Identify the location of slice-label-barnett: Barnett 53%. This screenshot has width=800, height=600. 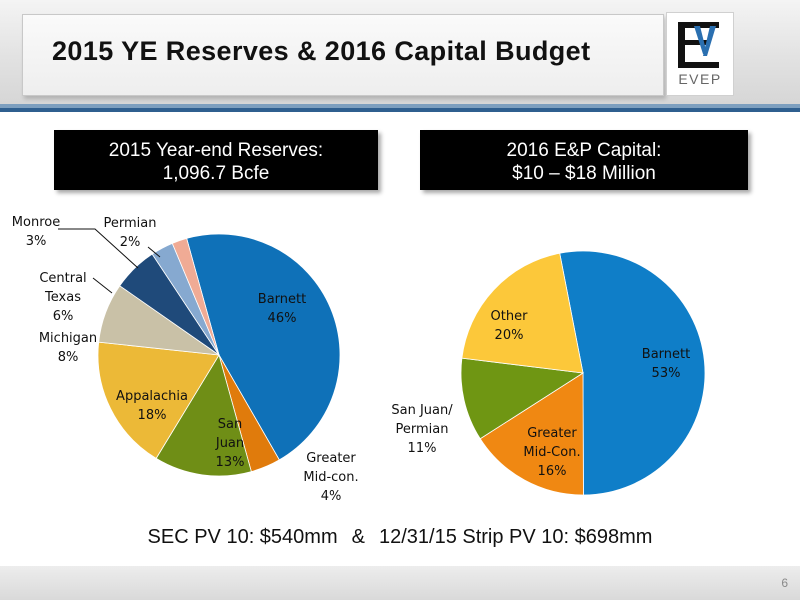
(666, 364).